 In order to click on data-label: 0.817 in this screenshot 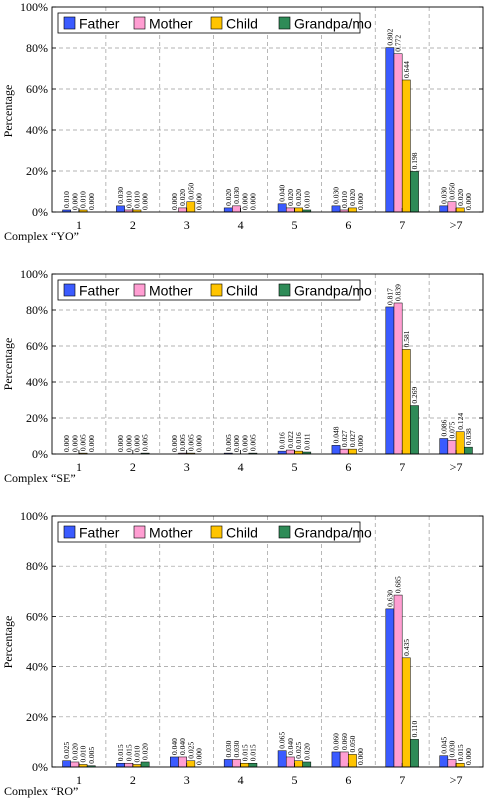, I will do `click(389, 296)`.